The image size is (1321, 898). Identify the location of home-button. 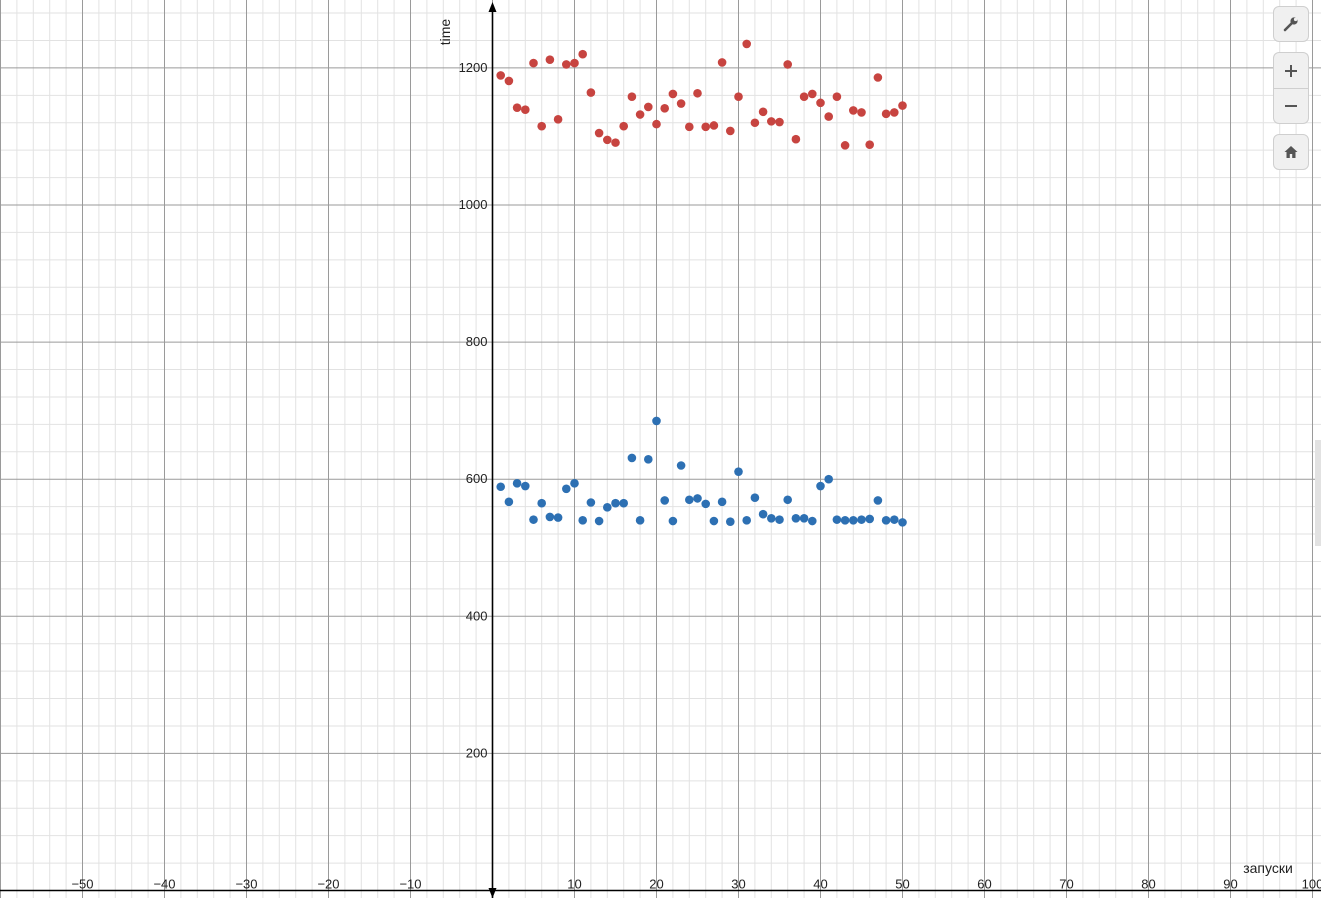
(1291, 152).